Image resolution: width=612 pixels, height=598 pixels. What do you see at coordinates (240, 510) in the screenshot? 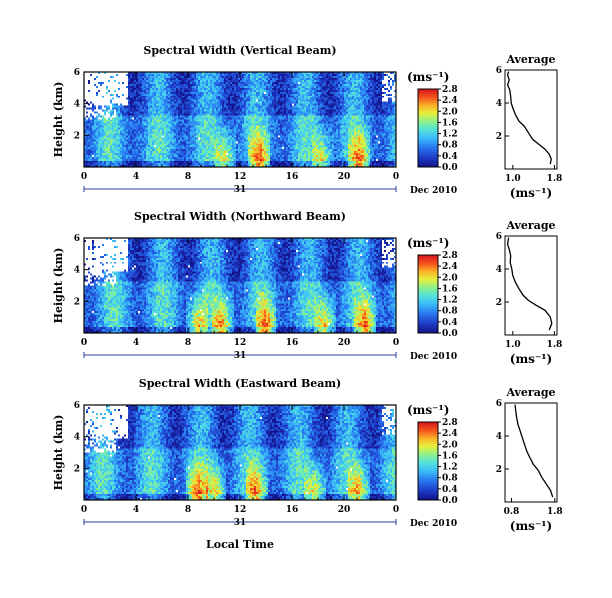
I see `x-tick-label: 12` at bounding box center [240, 510].